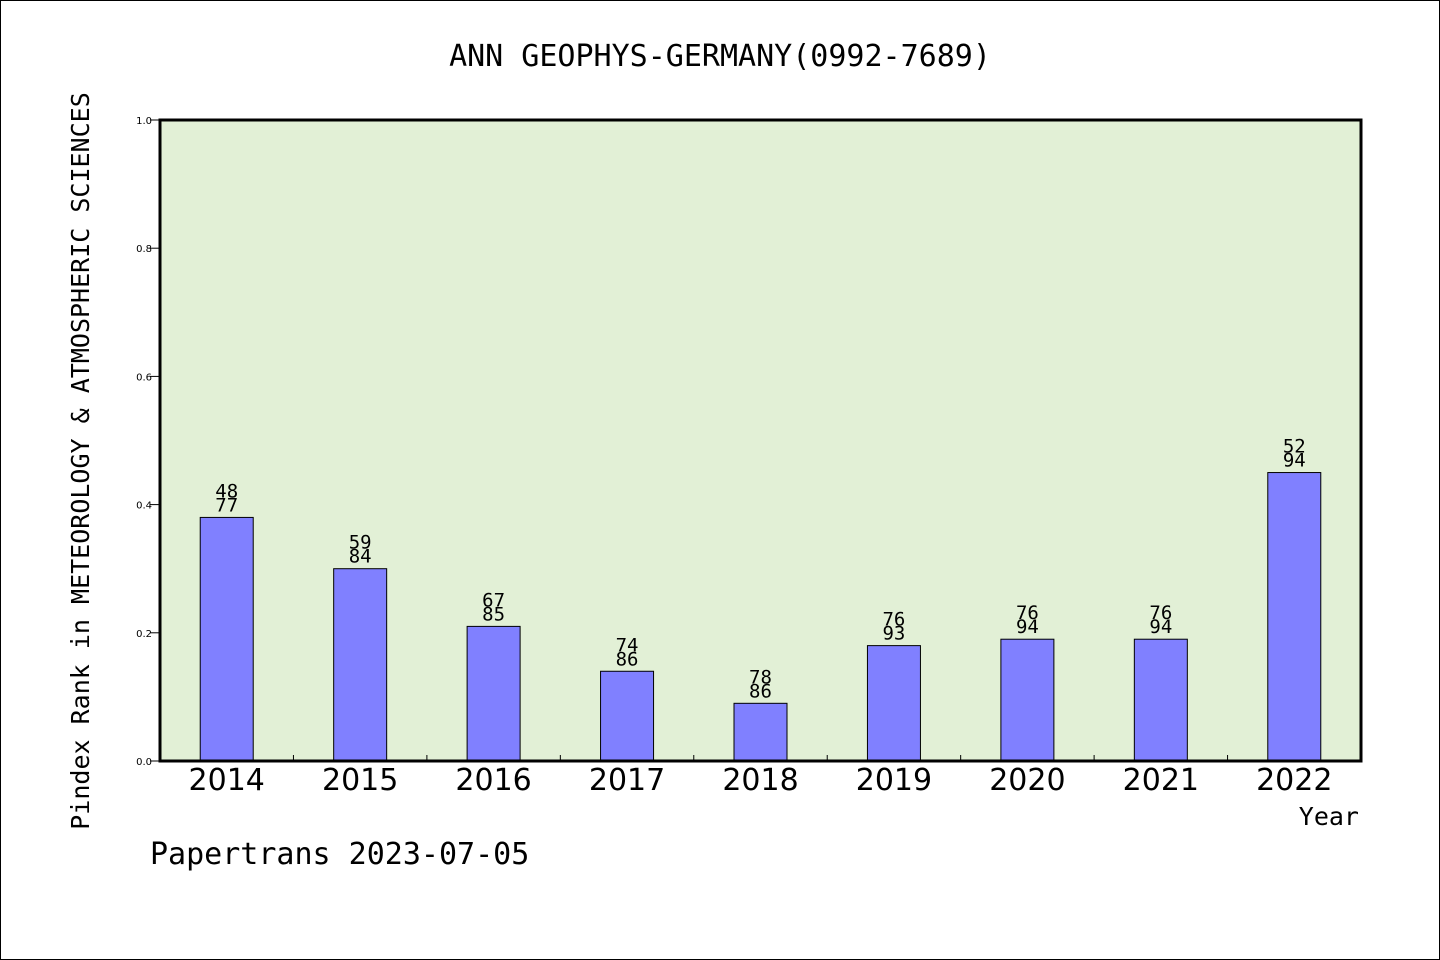  Describe the element at coordinates (760, 732) in the screenshot. I see `bar-2018` at that location.